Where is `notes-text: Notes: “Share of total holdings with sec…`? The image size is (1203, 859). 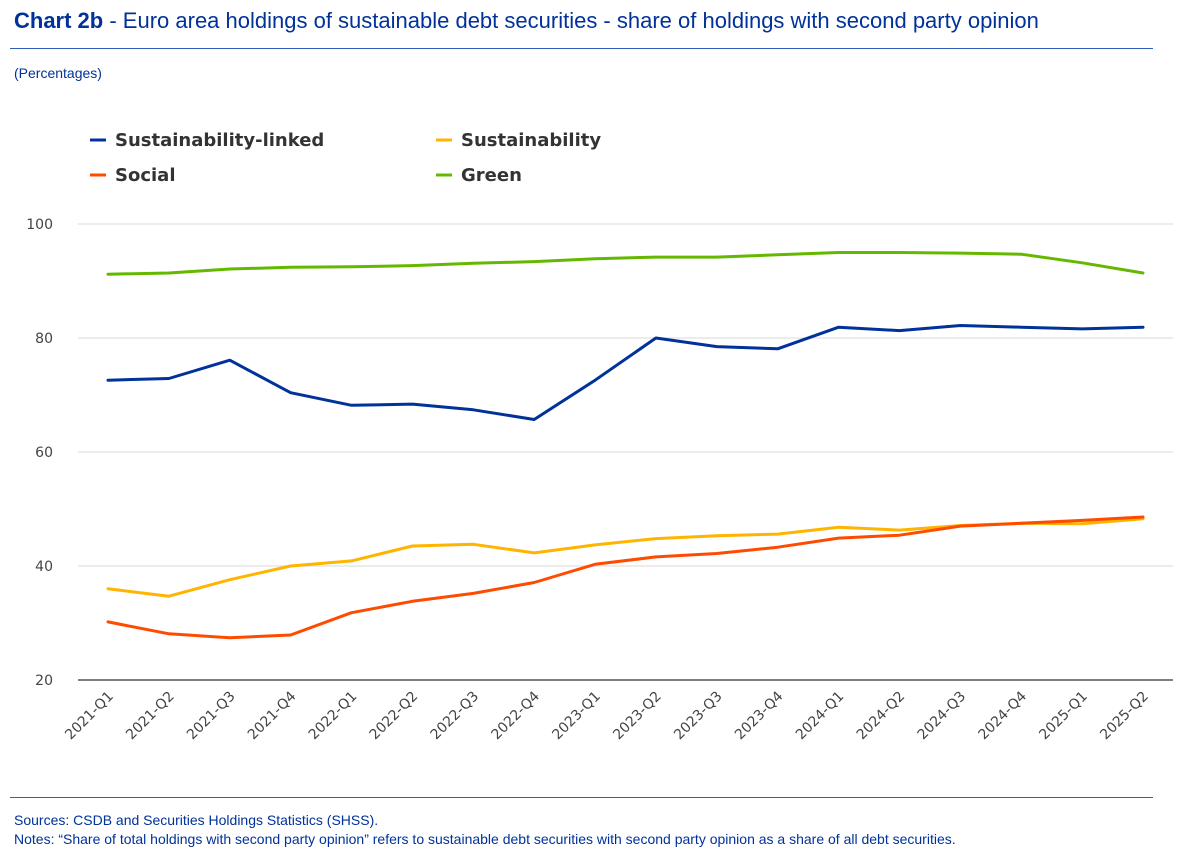 notes-text: Notes: “Share of total holdings with sec… is located at coordinates (485, 839).